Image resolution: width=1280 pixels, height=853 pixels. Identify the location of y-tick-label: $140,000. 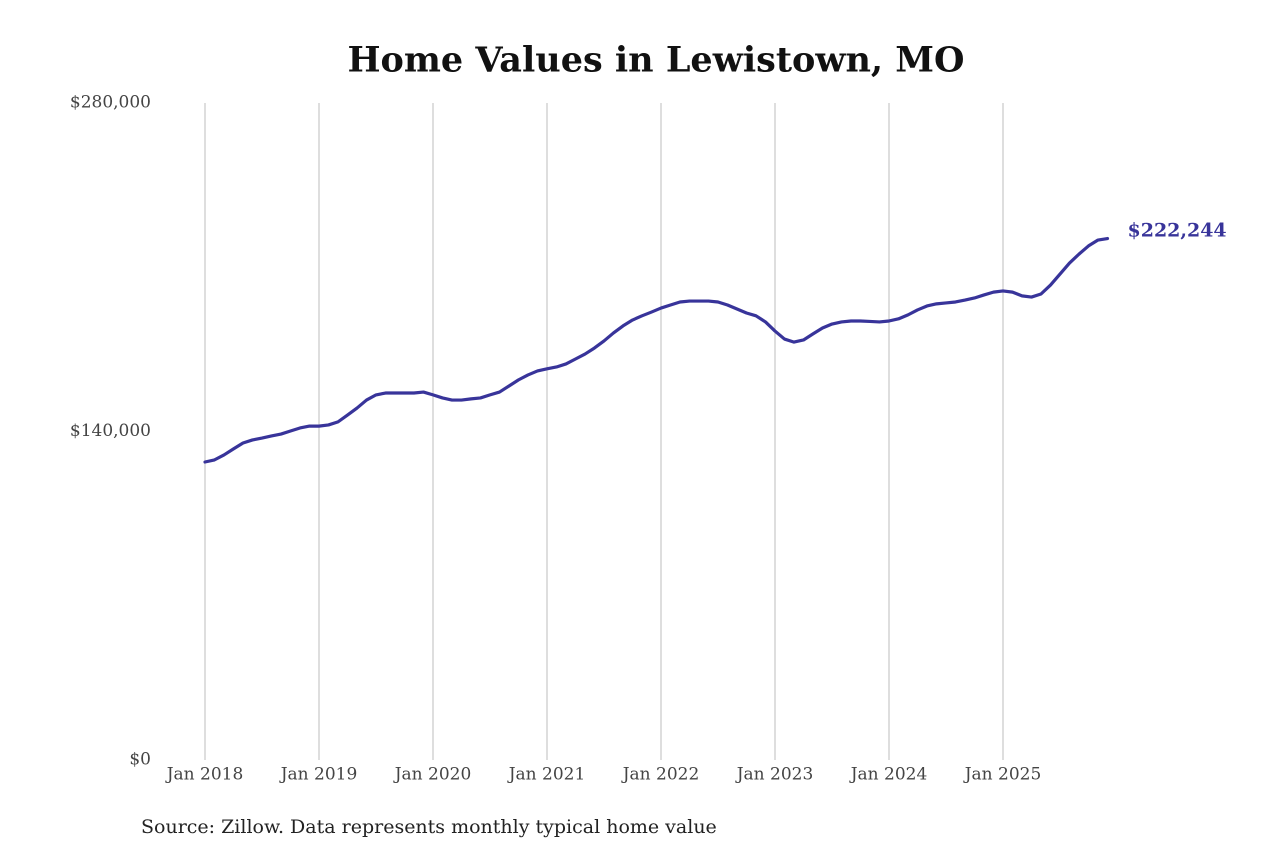
(110, 431).